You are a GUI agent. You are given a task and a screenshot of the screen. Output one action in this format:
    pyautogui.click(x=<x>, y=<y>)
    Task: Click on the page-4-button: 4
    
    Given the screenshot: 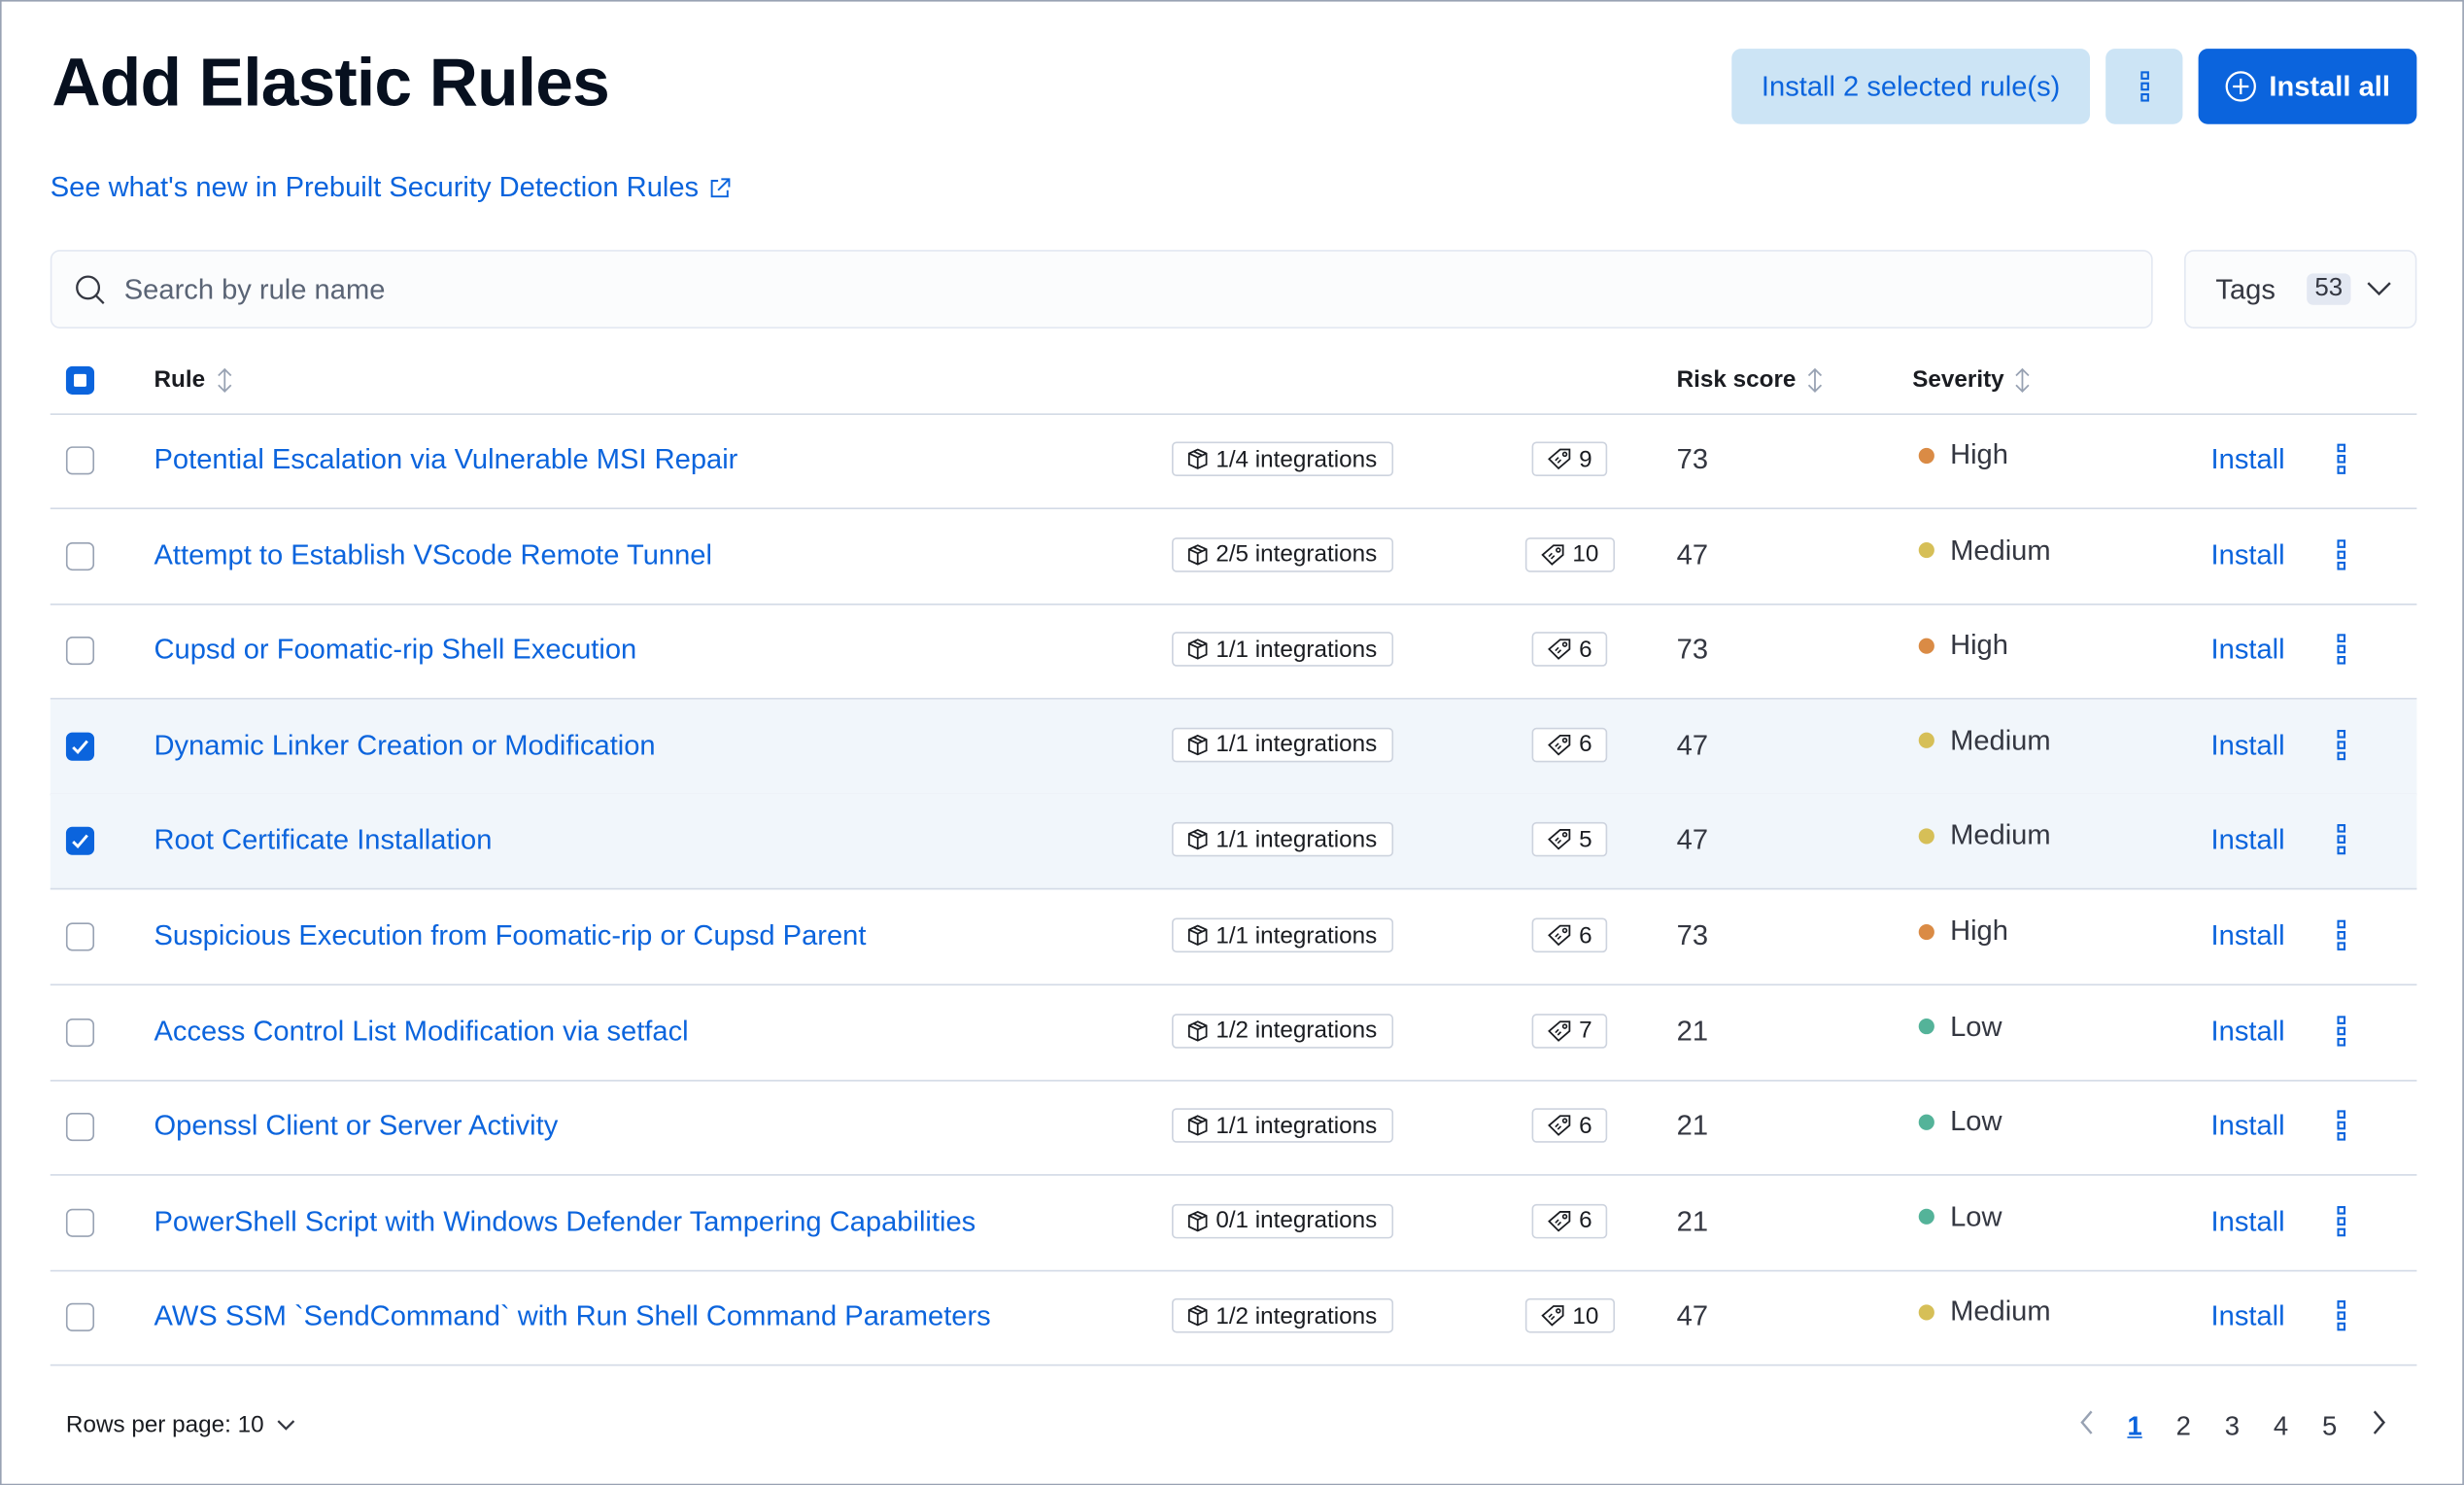 What is the action you would take?
    pyautogui.click(x=2281, y=1425)
    